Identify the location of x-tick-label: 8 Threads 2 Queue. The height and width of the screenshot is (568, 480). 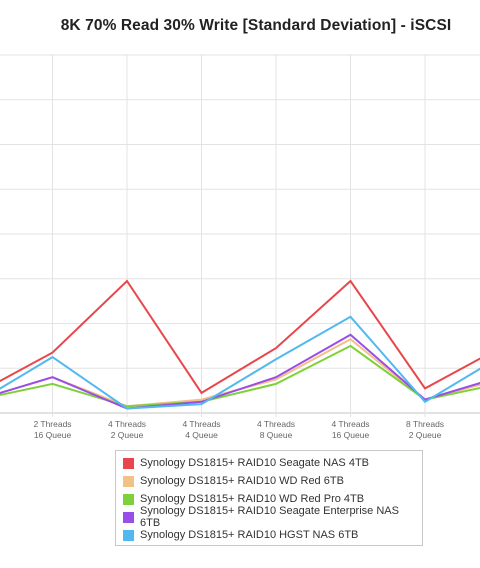
(425, 429).